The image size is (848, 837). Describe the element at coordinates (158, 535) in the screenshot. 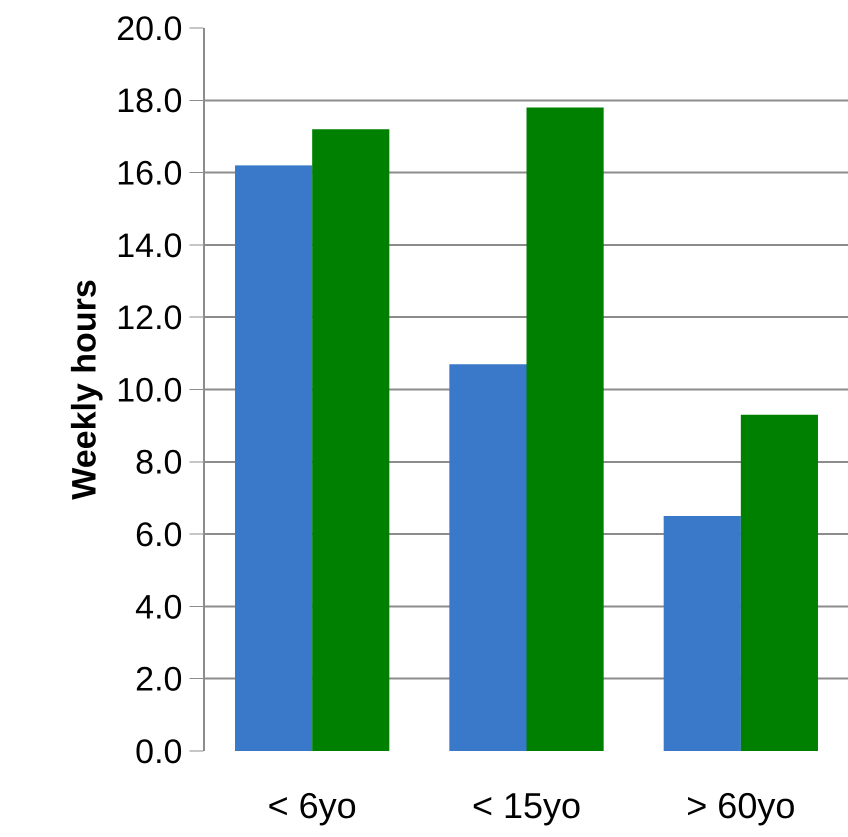

I see `y-tick-label: 6.0` at that location.